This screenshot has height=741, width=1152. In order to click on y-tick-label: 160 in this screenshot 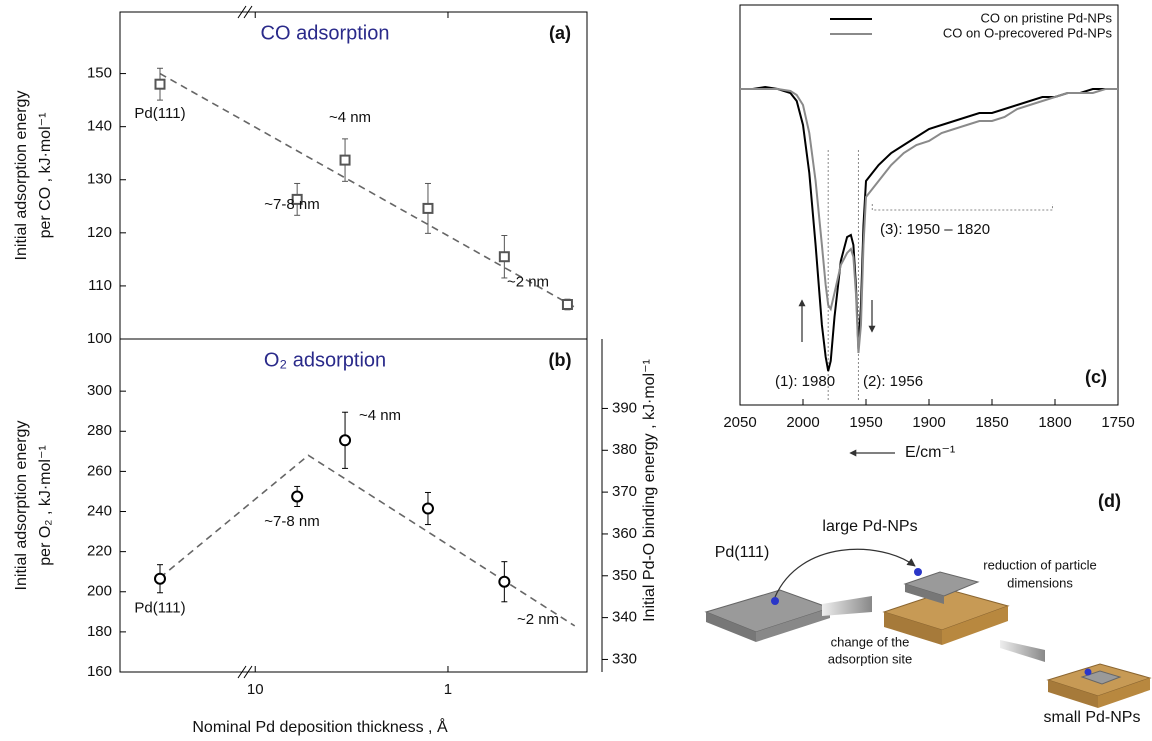, I will do `click(99, 671)`.